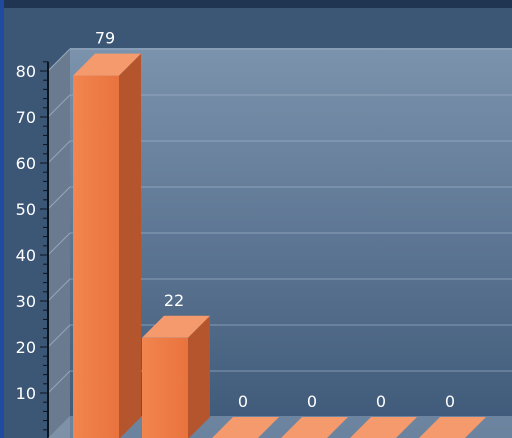 Image resolution: width=512 pixels, height=438 pixels. What do you see at coordinates (105, 38) in the screenshot?
I see `data-label: 79` at bounding box center [105, 38].